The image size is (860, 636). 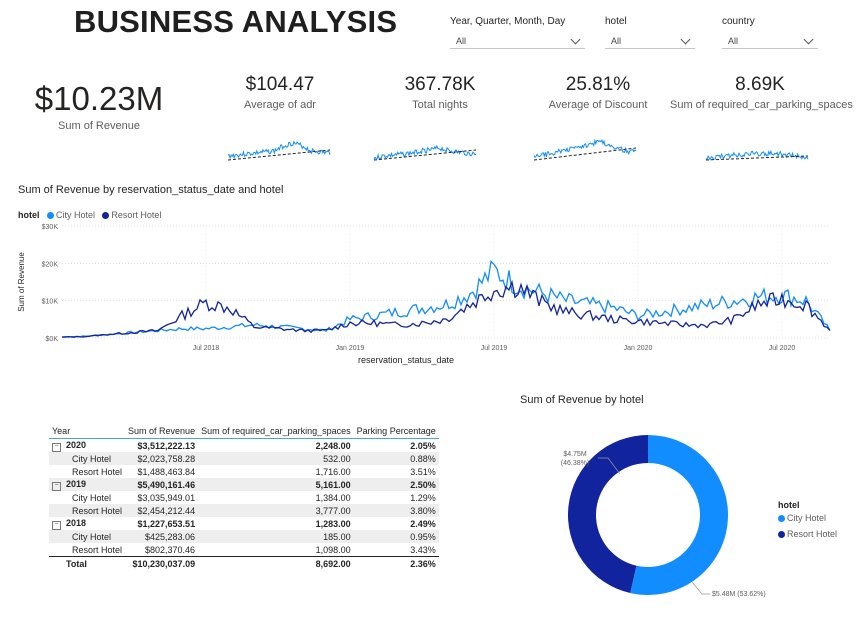 I want to click on donut-slice-city-hotel, so click(x=679, y=515).